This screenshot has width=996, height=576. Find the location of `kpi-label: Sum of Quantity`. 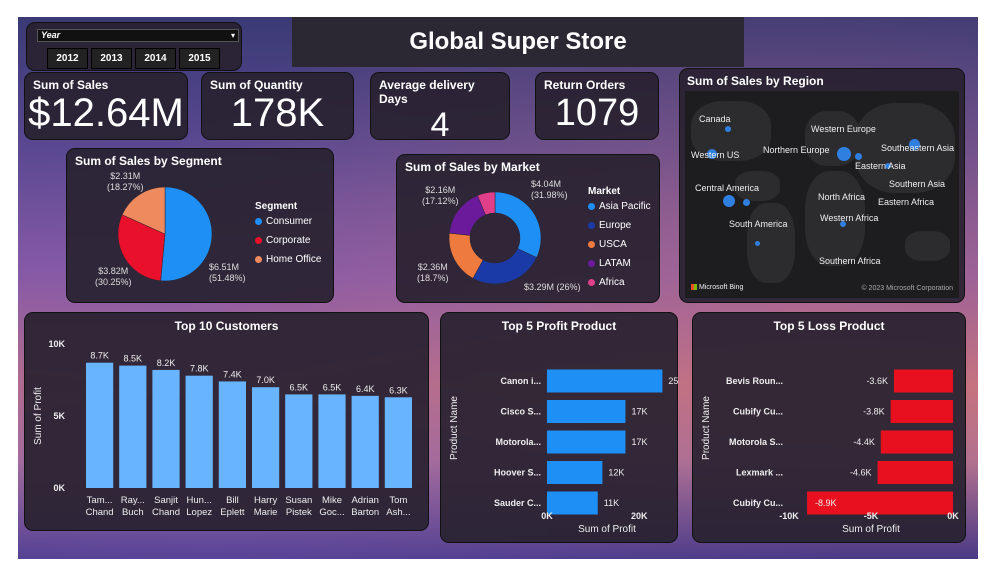

kpi-label: Sum of Quantity is located at coordinates (256, 85).